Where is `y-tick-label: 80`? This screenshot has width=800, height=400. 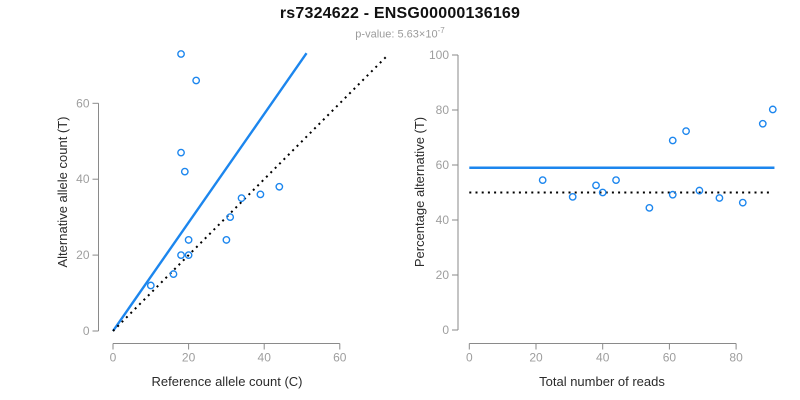
y-tick-label: 80 is located at coordinates (443, 110).